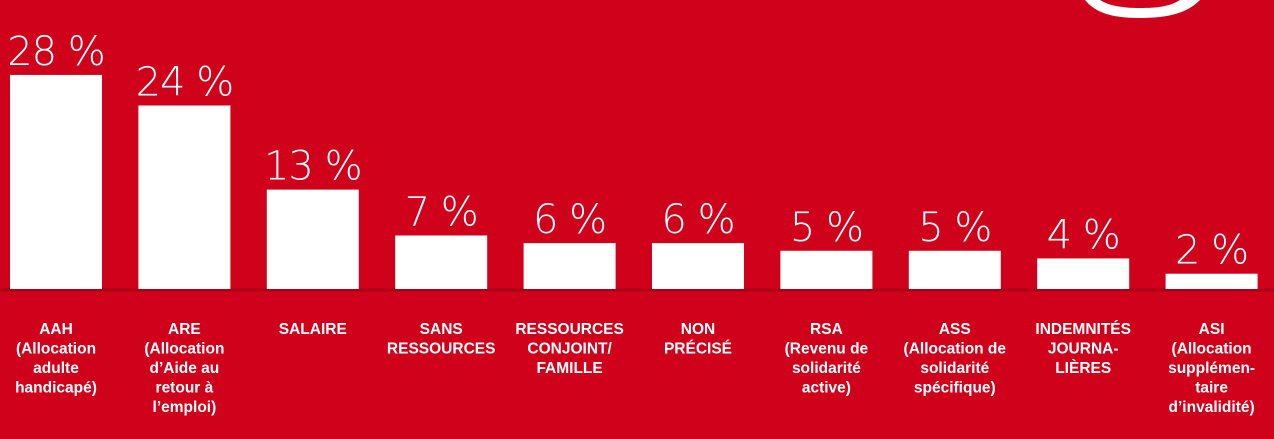 This screenshot has width=1274, height=439. I want to click on x-tick-label: active), so click(826, 388).